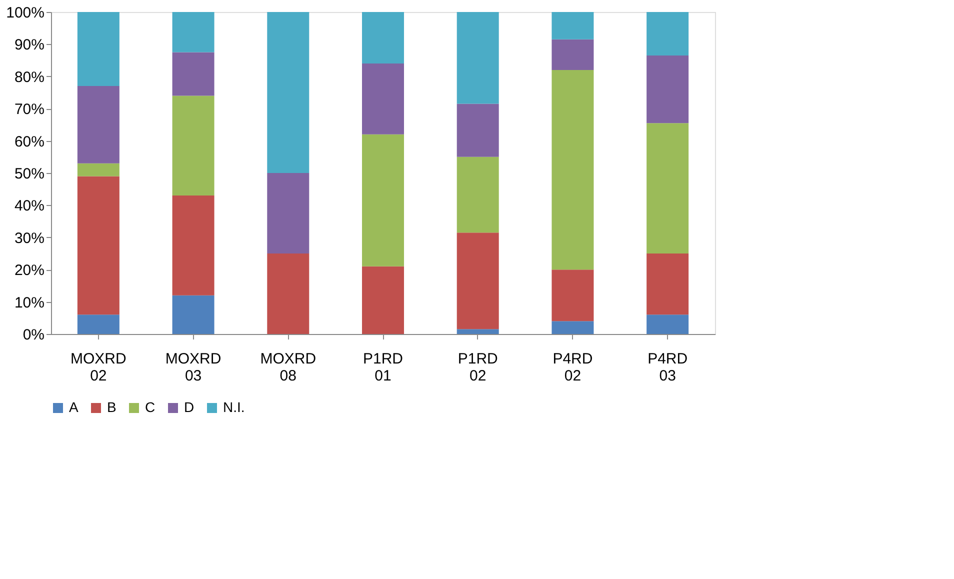 The image size is (954, 579). I want to click on legend-label: C, so click(150, 407).